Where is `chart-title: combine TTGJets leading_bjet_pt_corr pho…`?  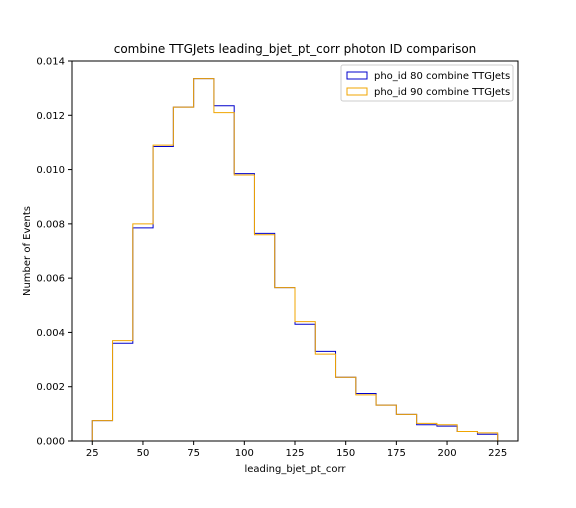 chart-title: combine TTGJets leading_bjet_pt_corr pho… is located at coordinates (295, 49).